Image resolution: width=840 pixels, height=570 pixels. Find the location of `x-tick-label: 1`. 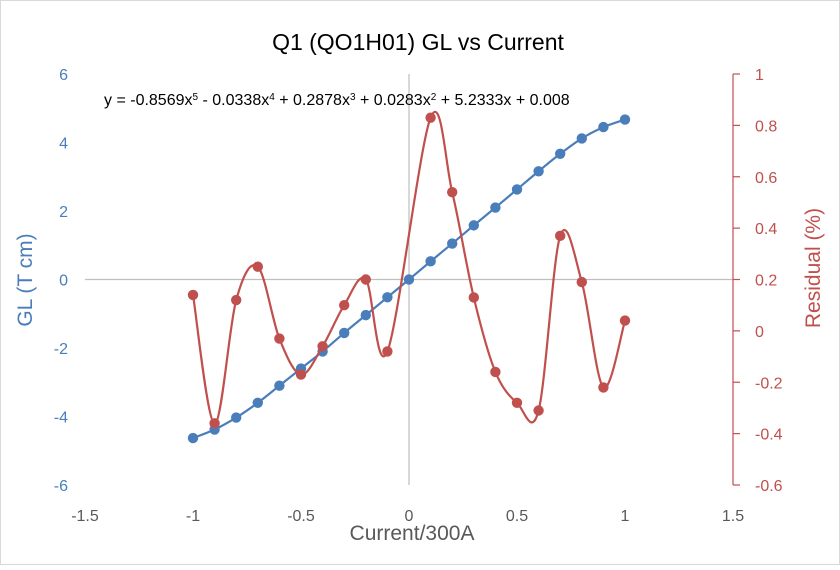

x-tick-label: 1 is located at coordinates (625, 516).